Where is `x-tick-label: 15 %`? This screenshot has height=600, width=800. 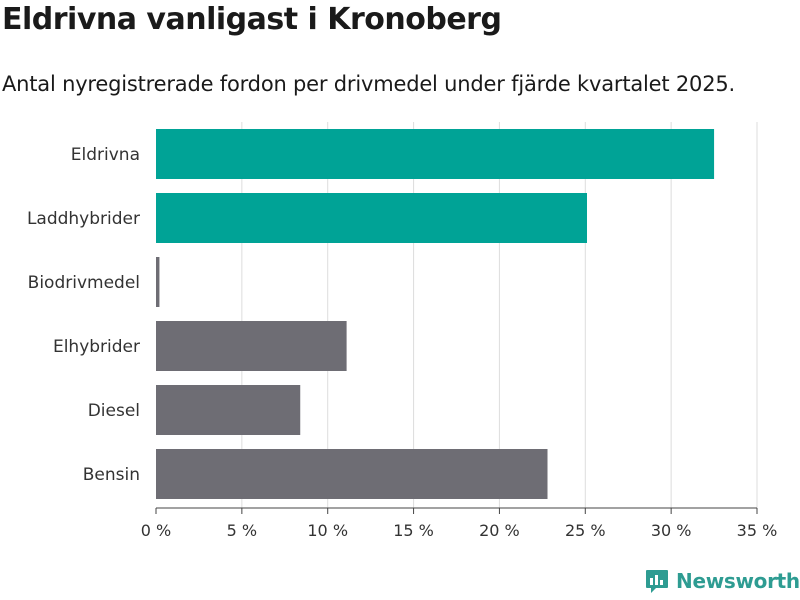
x-tick-label: 15 % is located at coordinates (413, 530).